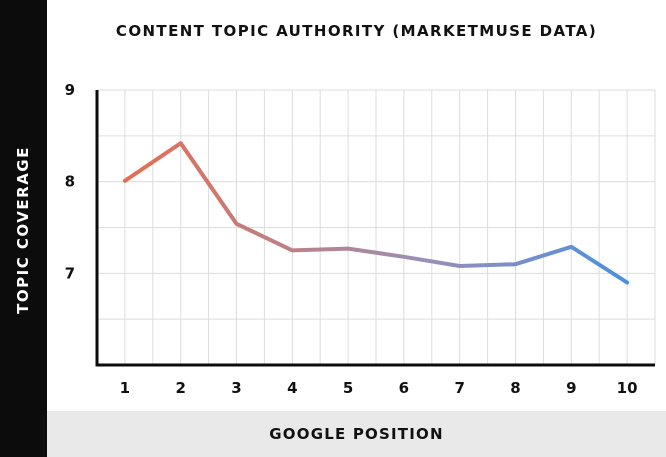 Image resolution: width=666 pixels, height=457 pixels. Describe the element at coordinates (180, 388) in the screenshot. I see `x-tick-label: 2` at that location.